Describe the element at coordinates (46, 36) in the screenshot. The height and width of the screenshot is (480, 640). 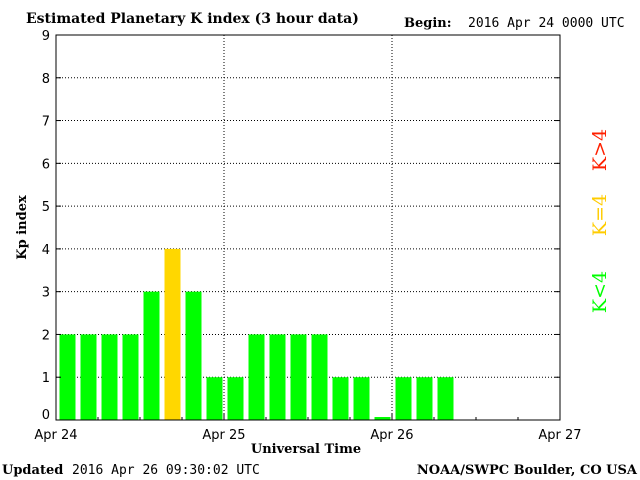
I see `y-tick-label: 9` at that location.